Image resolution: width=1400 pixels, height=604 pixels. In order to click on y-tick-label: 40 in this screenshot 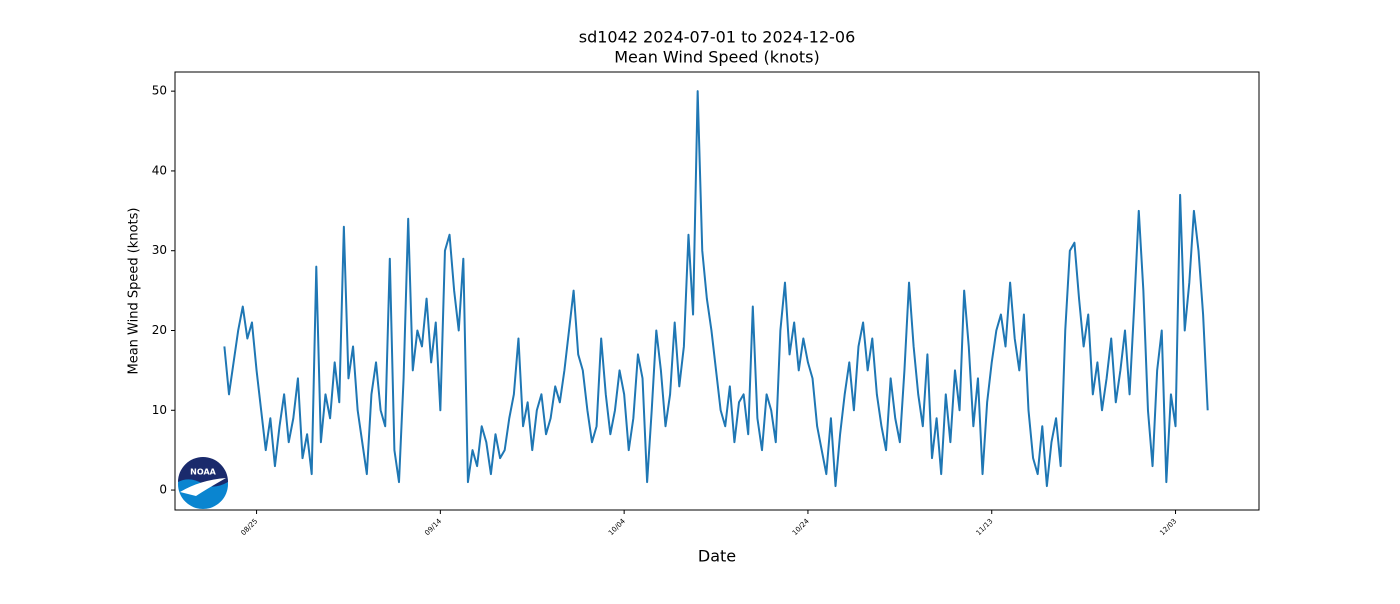, I will do `click(159, 170)`.